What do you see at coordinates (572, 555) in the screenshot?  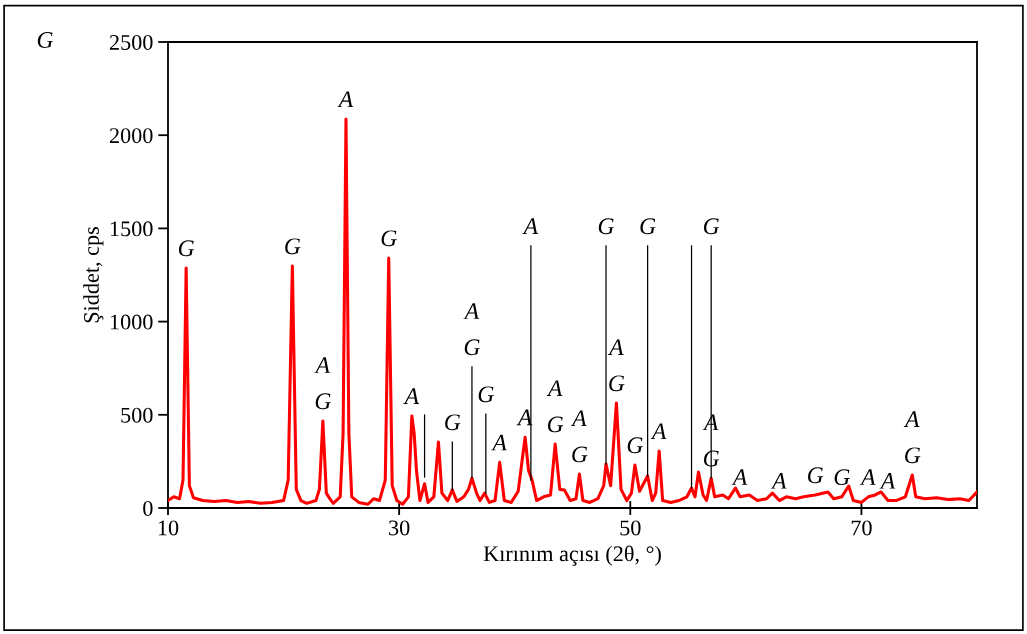 I see `x-axis-title: Kırınım açısı (2θ, °)` at bounding box center [572, 555].